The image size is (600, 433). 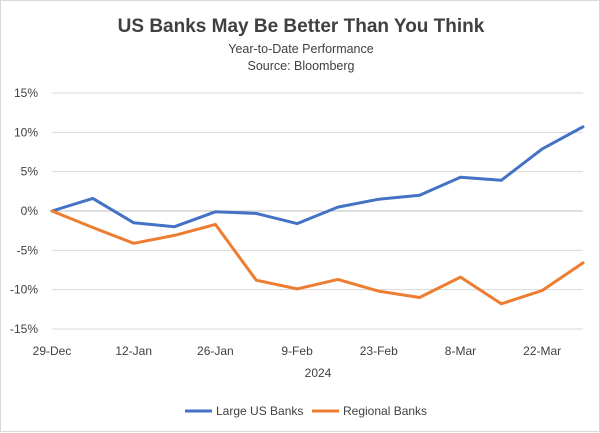 What do you see at coordinates (133, 351) in the screenshot?
I see `x-tick-label: 12-Jan` at bounding box center [133, 351].